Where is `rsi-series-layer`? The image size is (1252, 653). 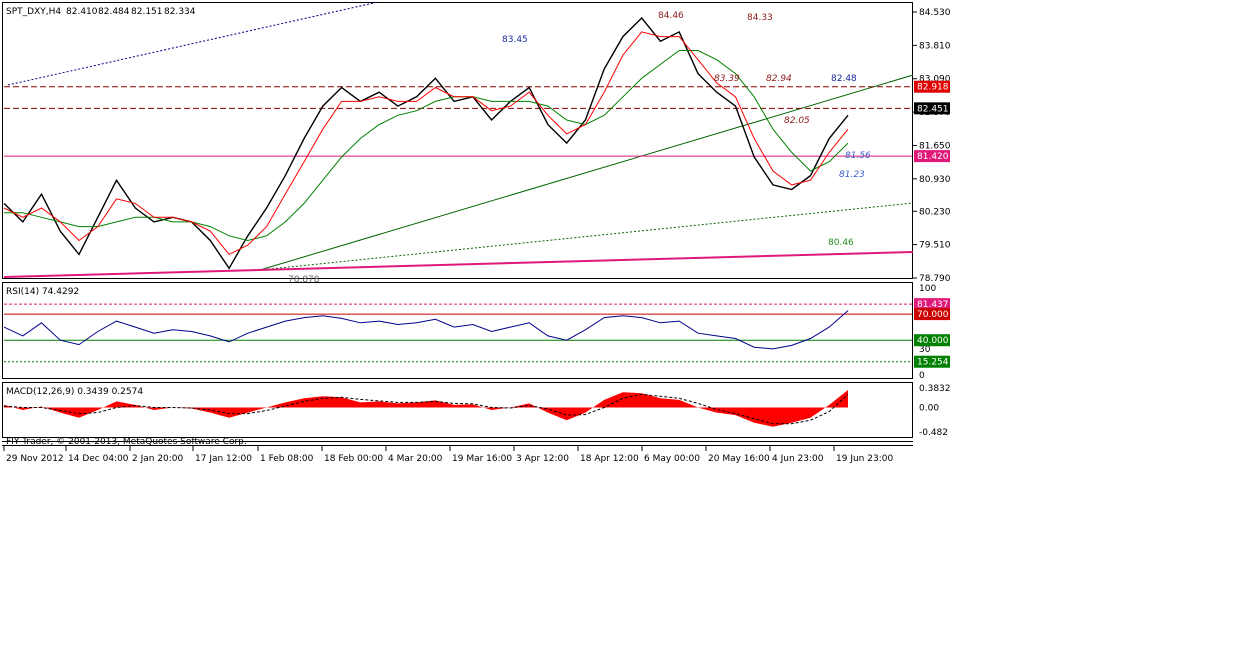
rsi-series-layer is located at coordinates (457, 333).